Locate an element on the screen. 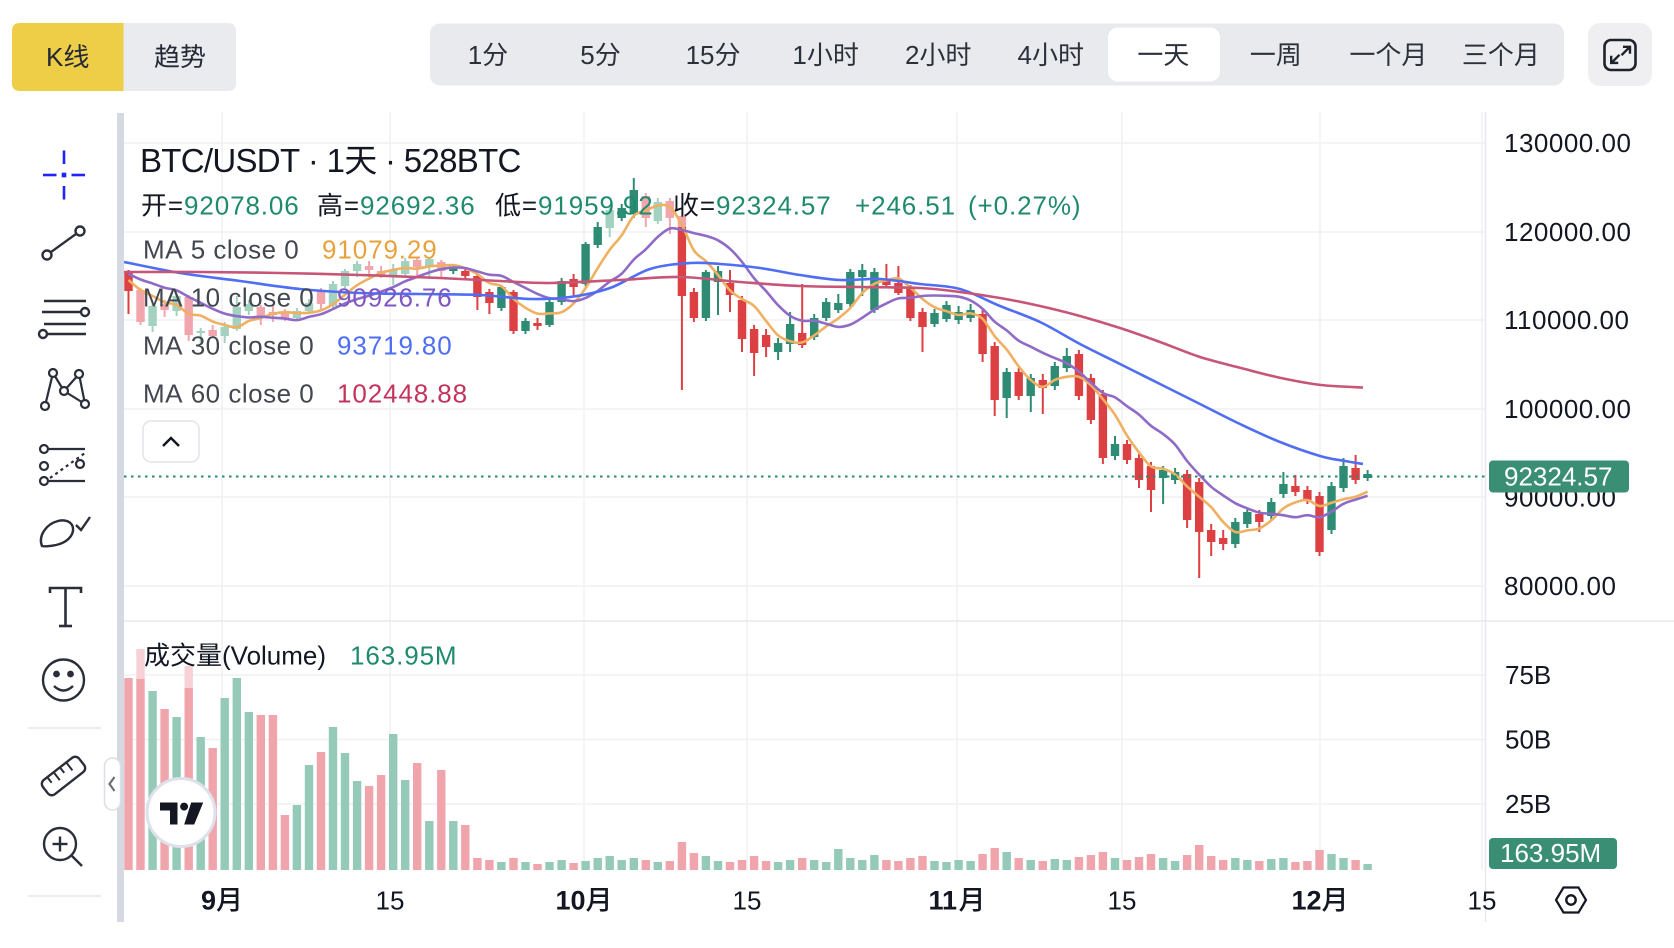 This screenshot has width=1674, height=948. svg-text: 130000.00 is located at coordinates (1567, 143).